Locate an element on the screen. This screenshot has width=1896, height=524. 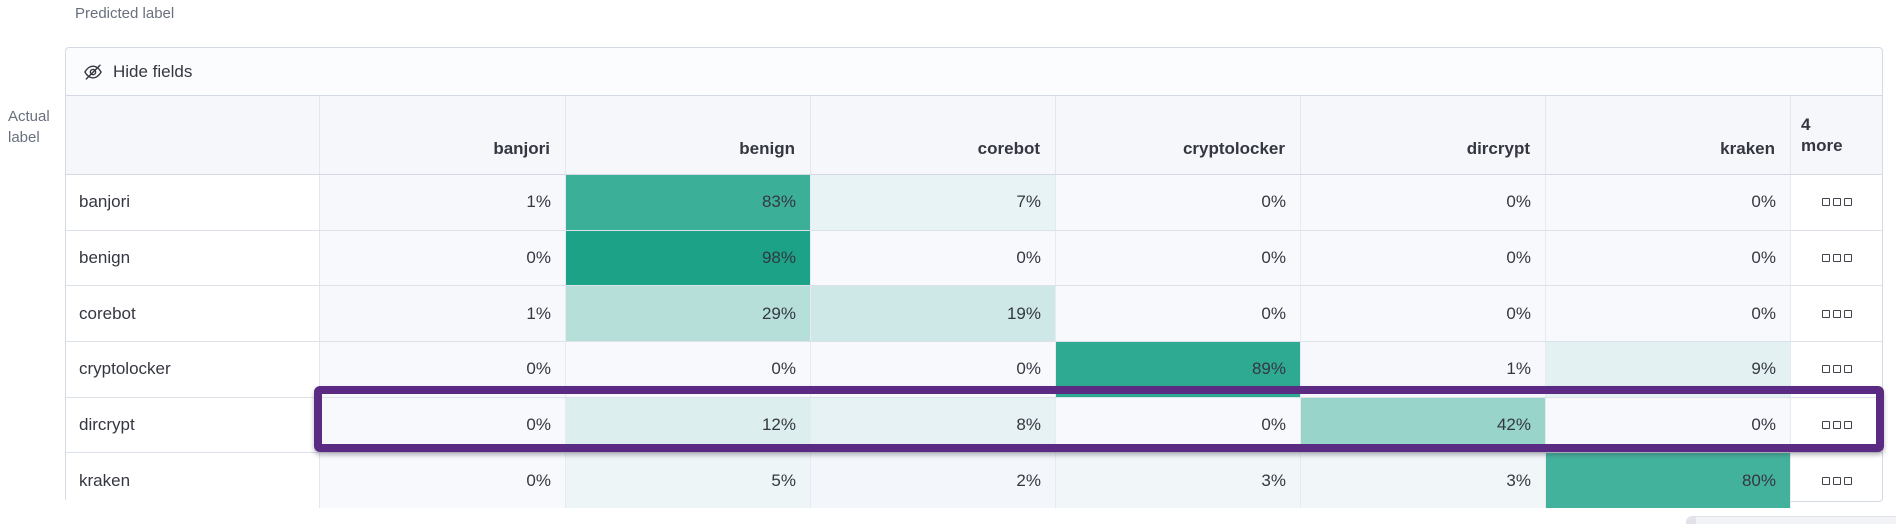
table-row-cryptolocker: cryptolocker 0% 0% 0% 89% 1% 9% is located at coordinates (974, 369).